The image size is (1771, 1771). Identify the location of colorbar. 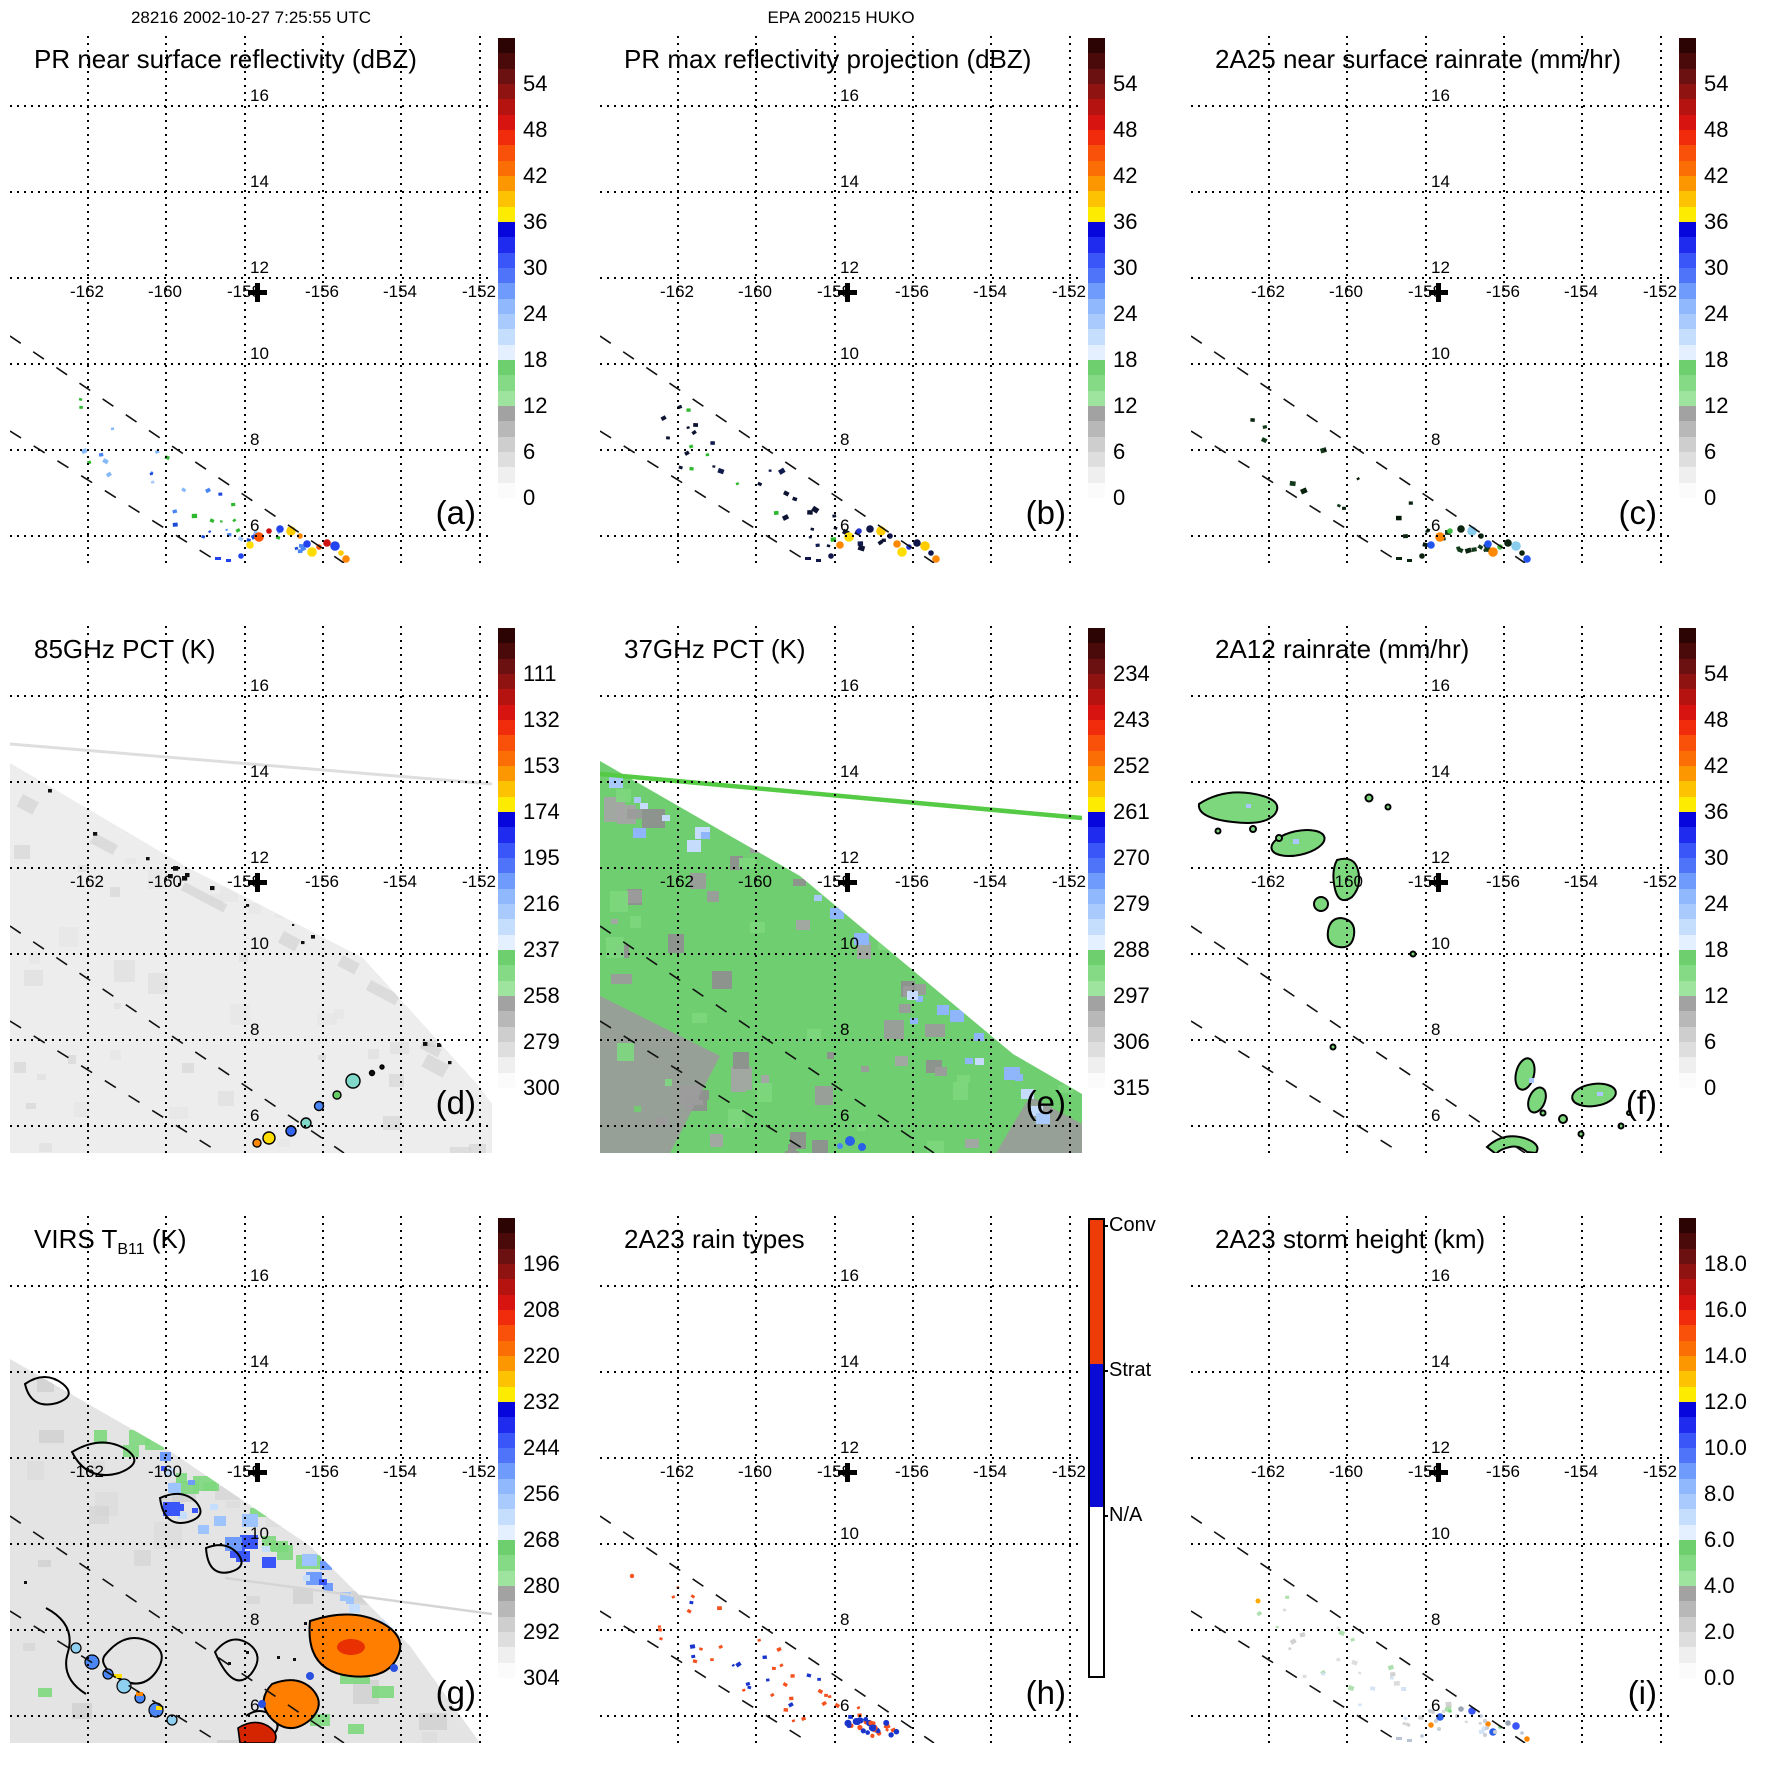
(506, 268).